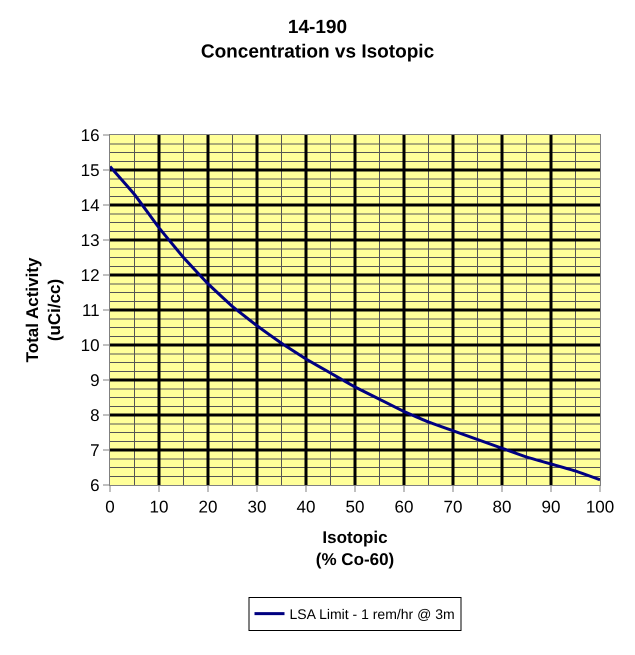 The image size is (635, 655). What do you see at coordinates (95, 485) in the screenshot?
I see `y-tick-label: 6` at bounding box center [95, 485].